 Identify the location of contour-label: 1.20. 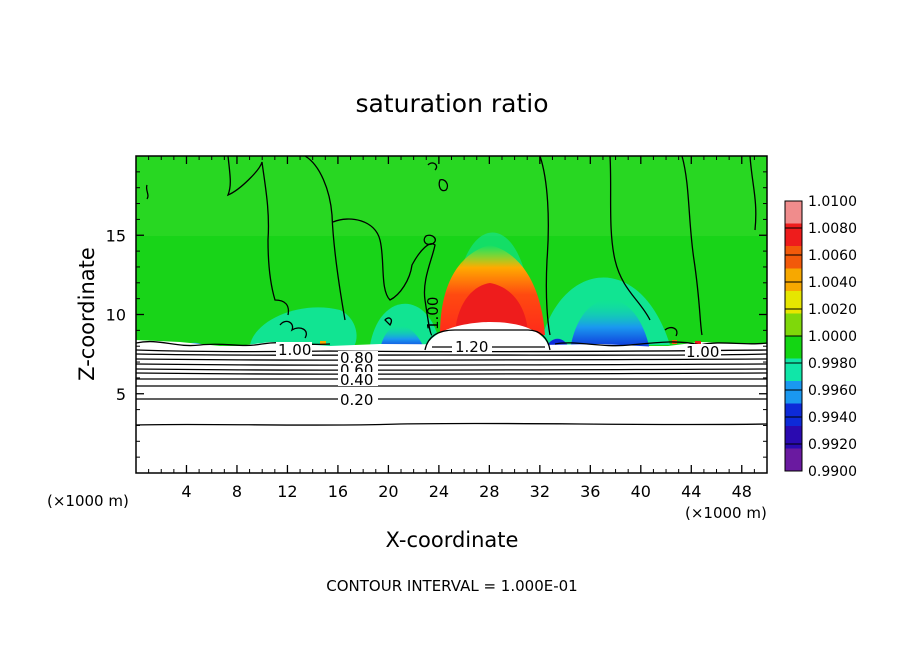
(471, 347).